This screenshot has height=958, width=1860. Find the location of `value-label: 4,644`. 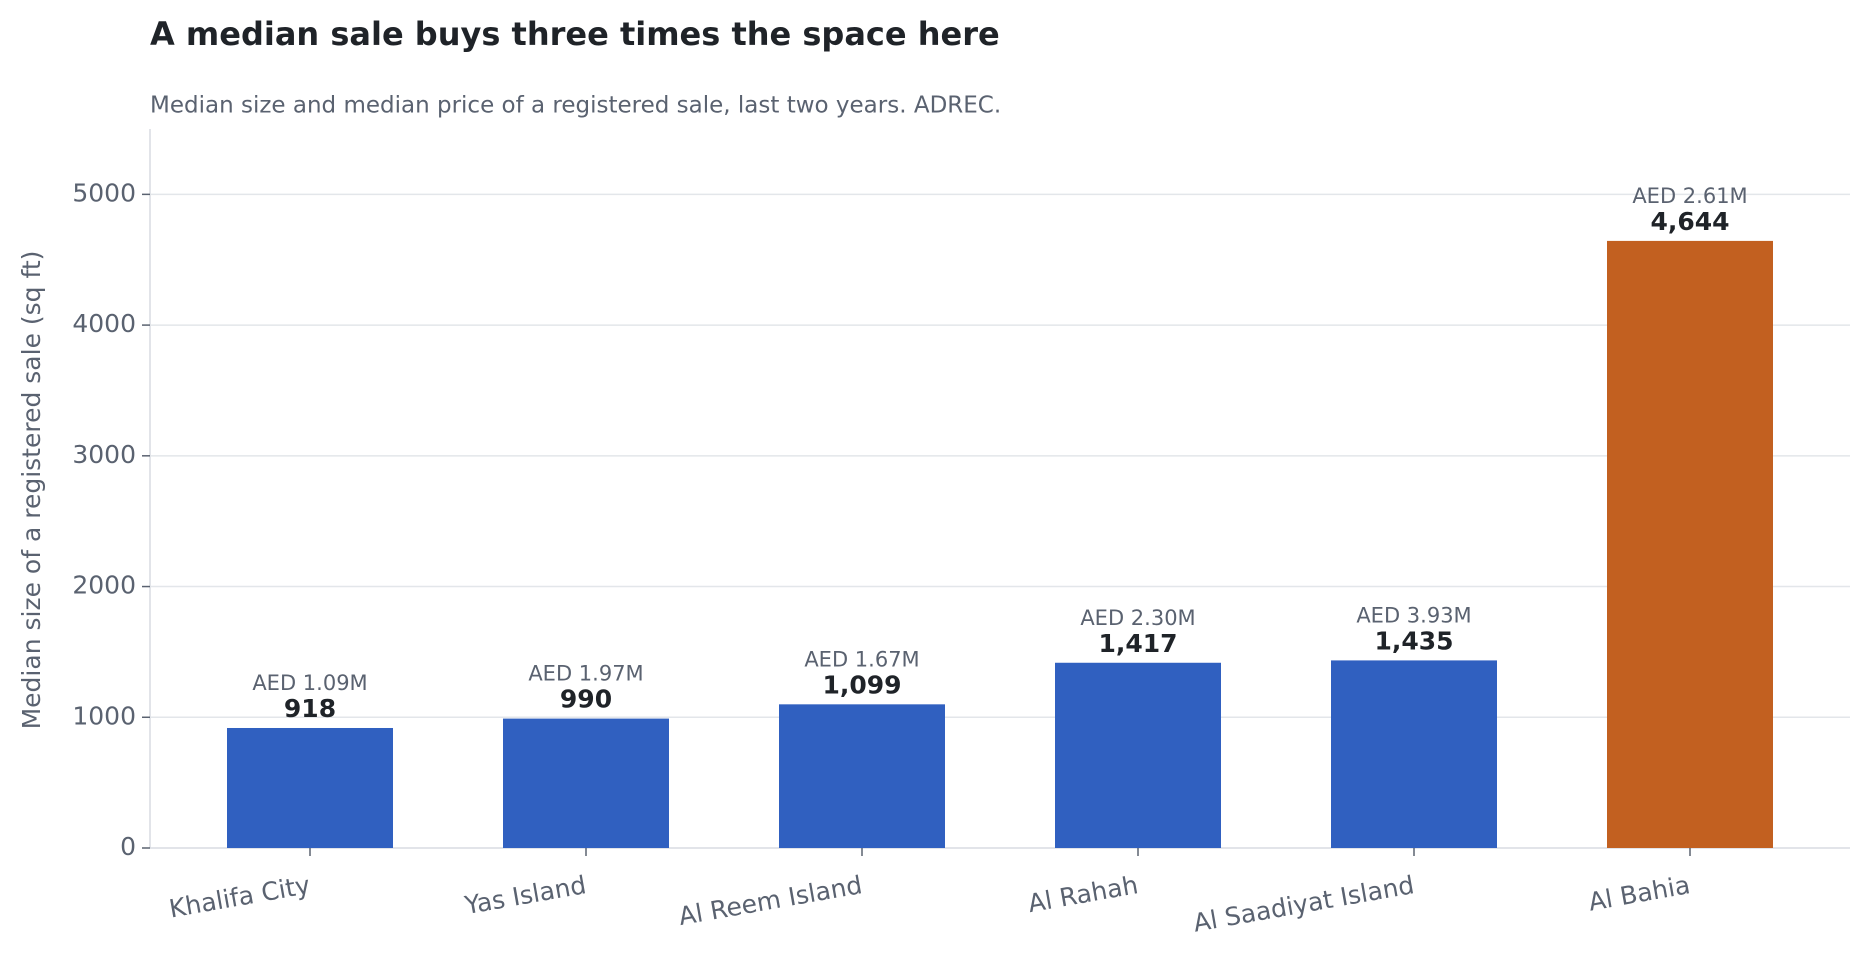

value-label: 4,644 is located at coordinates (1689, 221).